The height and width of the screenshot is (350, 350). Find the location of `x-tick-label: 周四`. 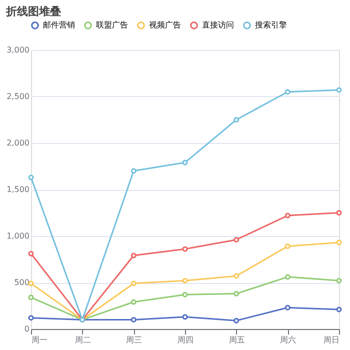

x-tick-label: 周四 is located at coordinates (186, 340).